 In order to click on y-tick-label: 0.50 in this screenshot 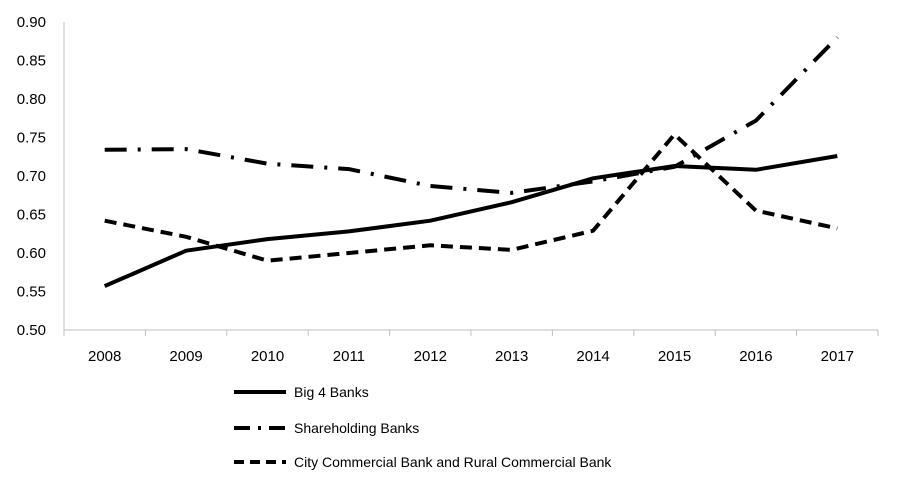, I will do `click(31, 330)`.